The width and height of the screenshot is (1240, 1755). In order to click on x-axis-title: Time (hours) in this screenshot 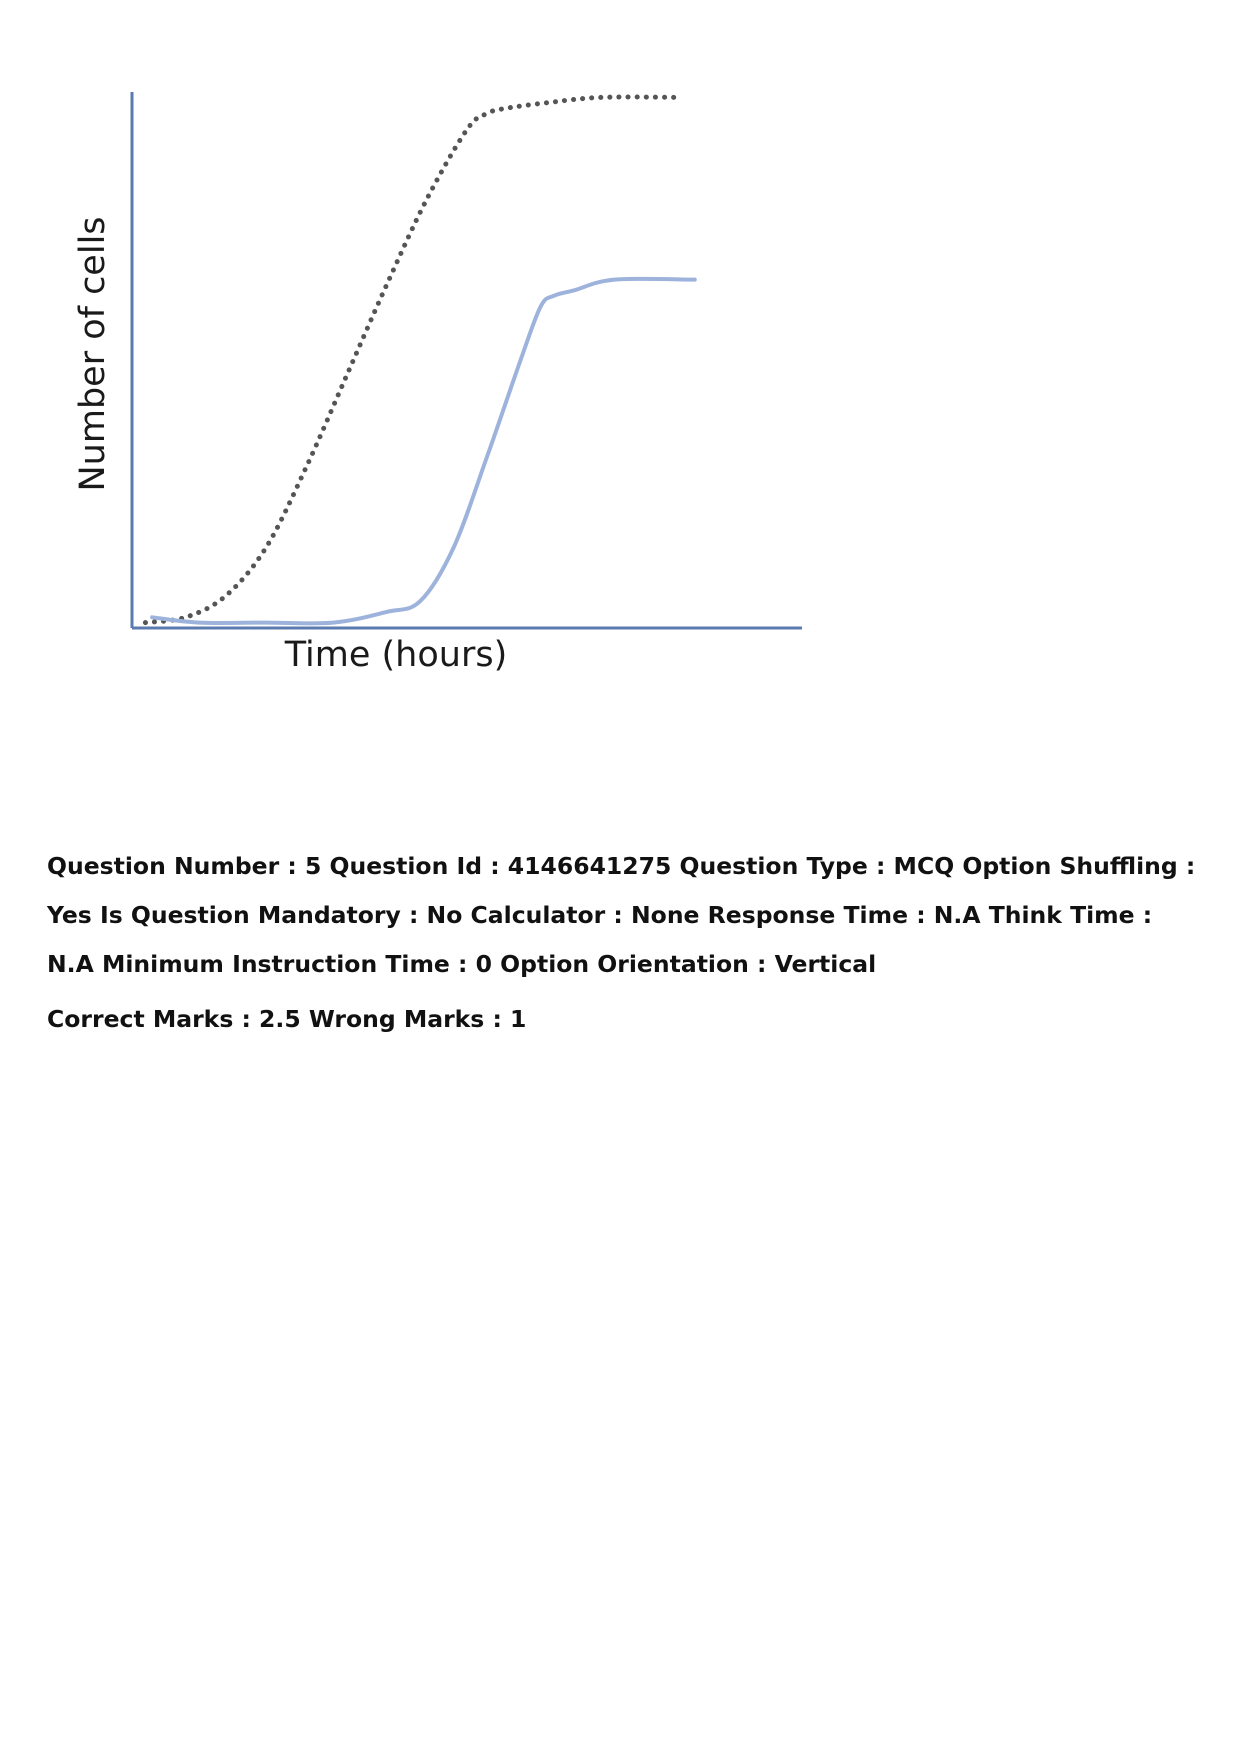, I will do `click(396, 655)`.